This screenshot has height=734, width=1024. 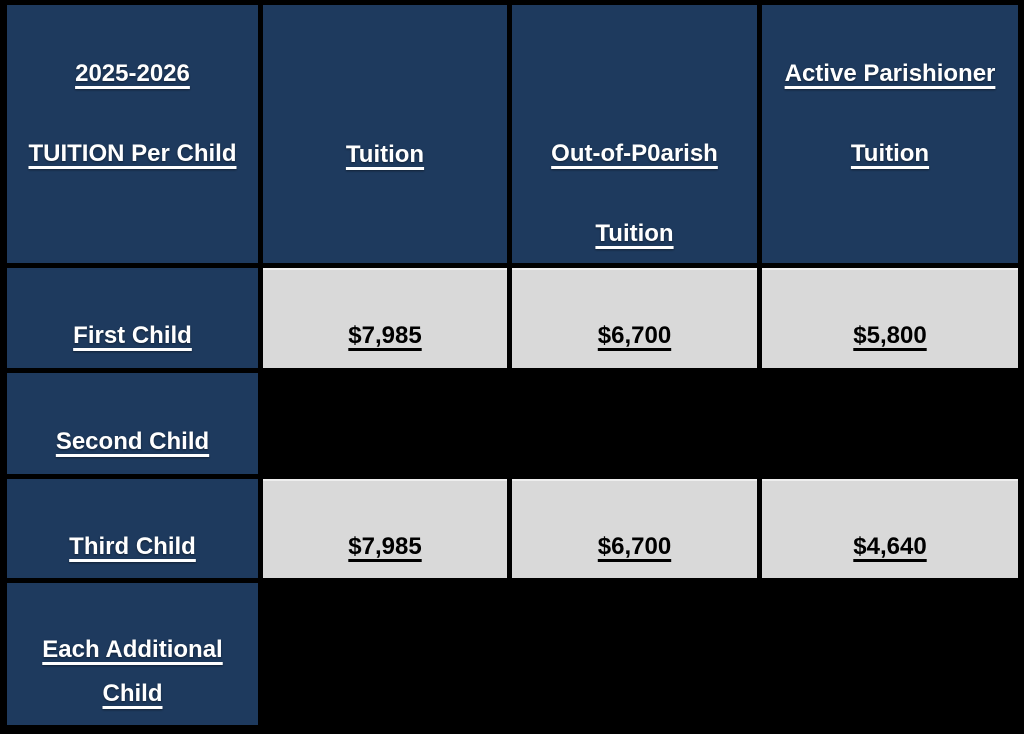 What do you see at coordinates (890, 318) in the screenshot?
I see `value-cell-first-child-active-parishioner: $5,800` at bounding box center [890, 318].